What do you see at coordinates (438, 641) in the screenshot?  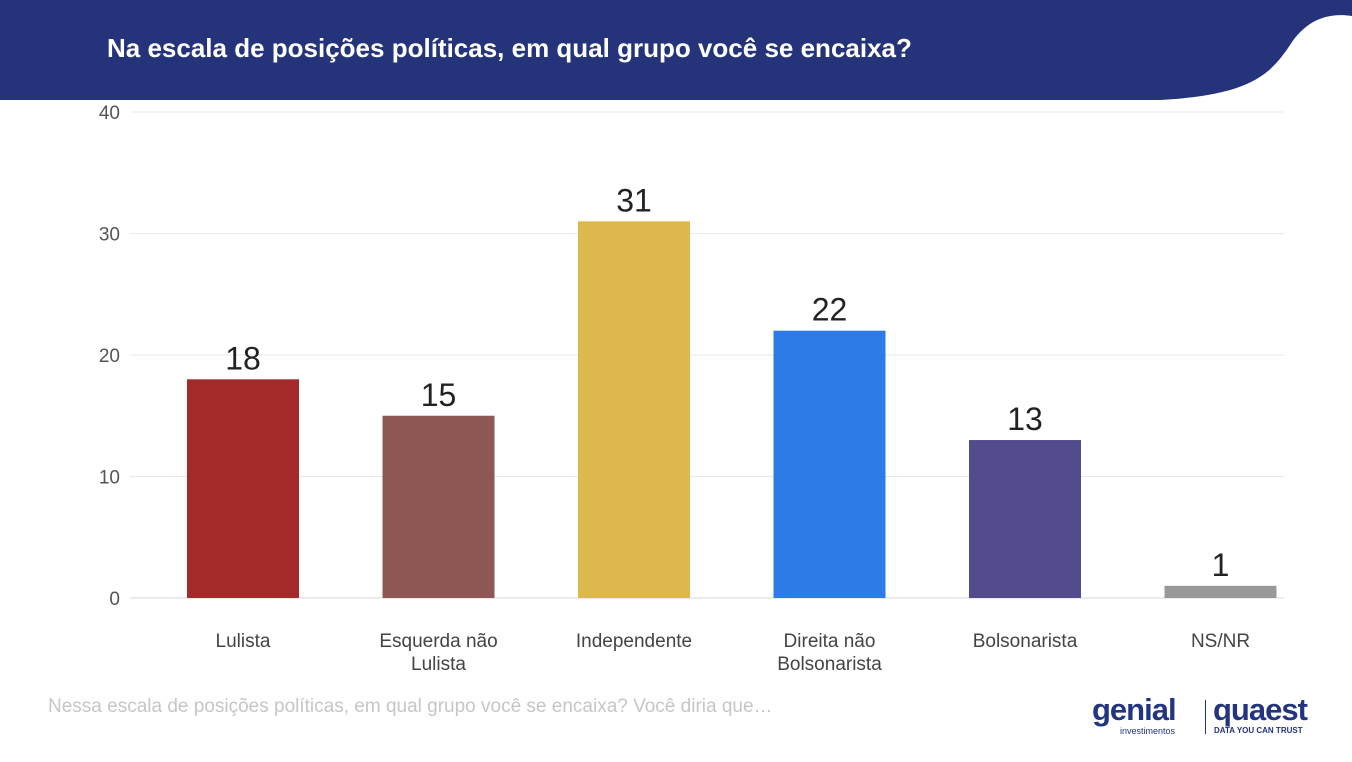 I see `x-tick-label: Esquerda não` at bounding box center [438, 641].